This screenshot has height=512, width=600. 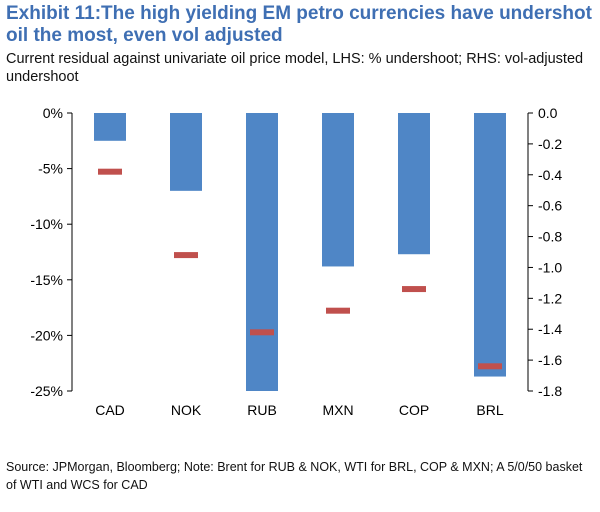 I want to click on right-tick-label: -1.2, so click(x=550, y=298).